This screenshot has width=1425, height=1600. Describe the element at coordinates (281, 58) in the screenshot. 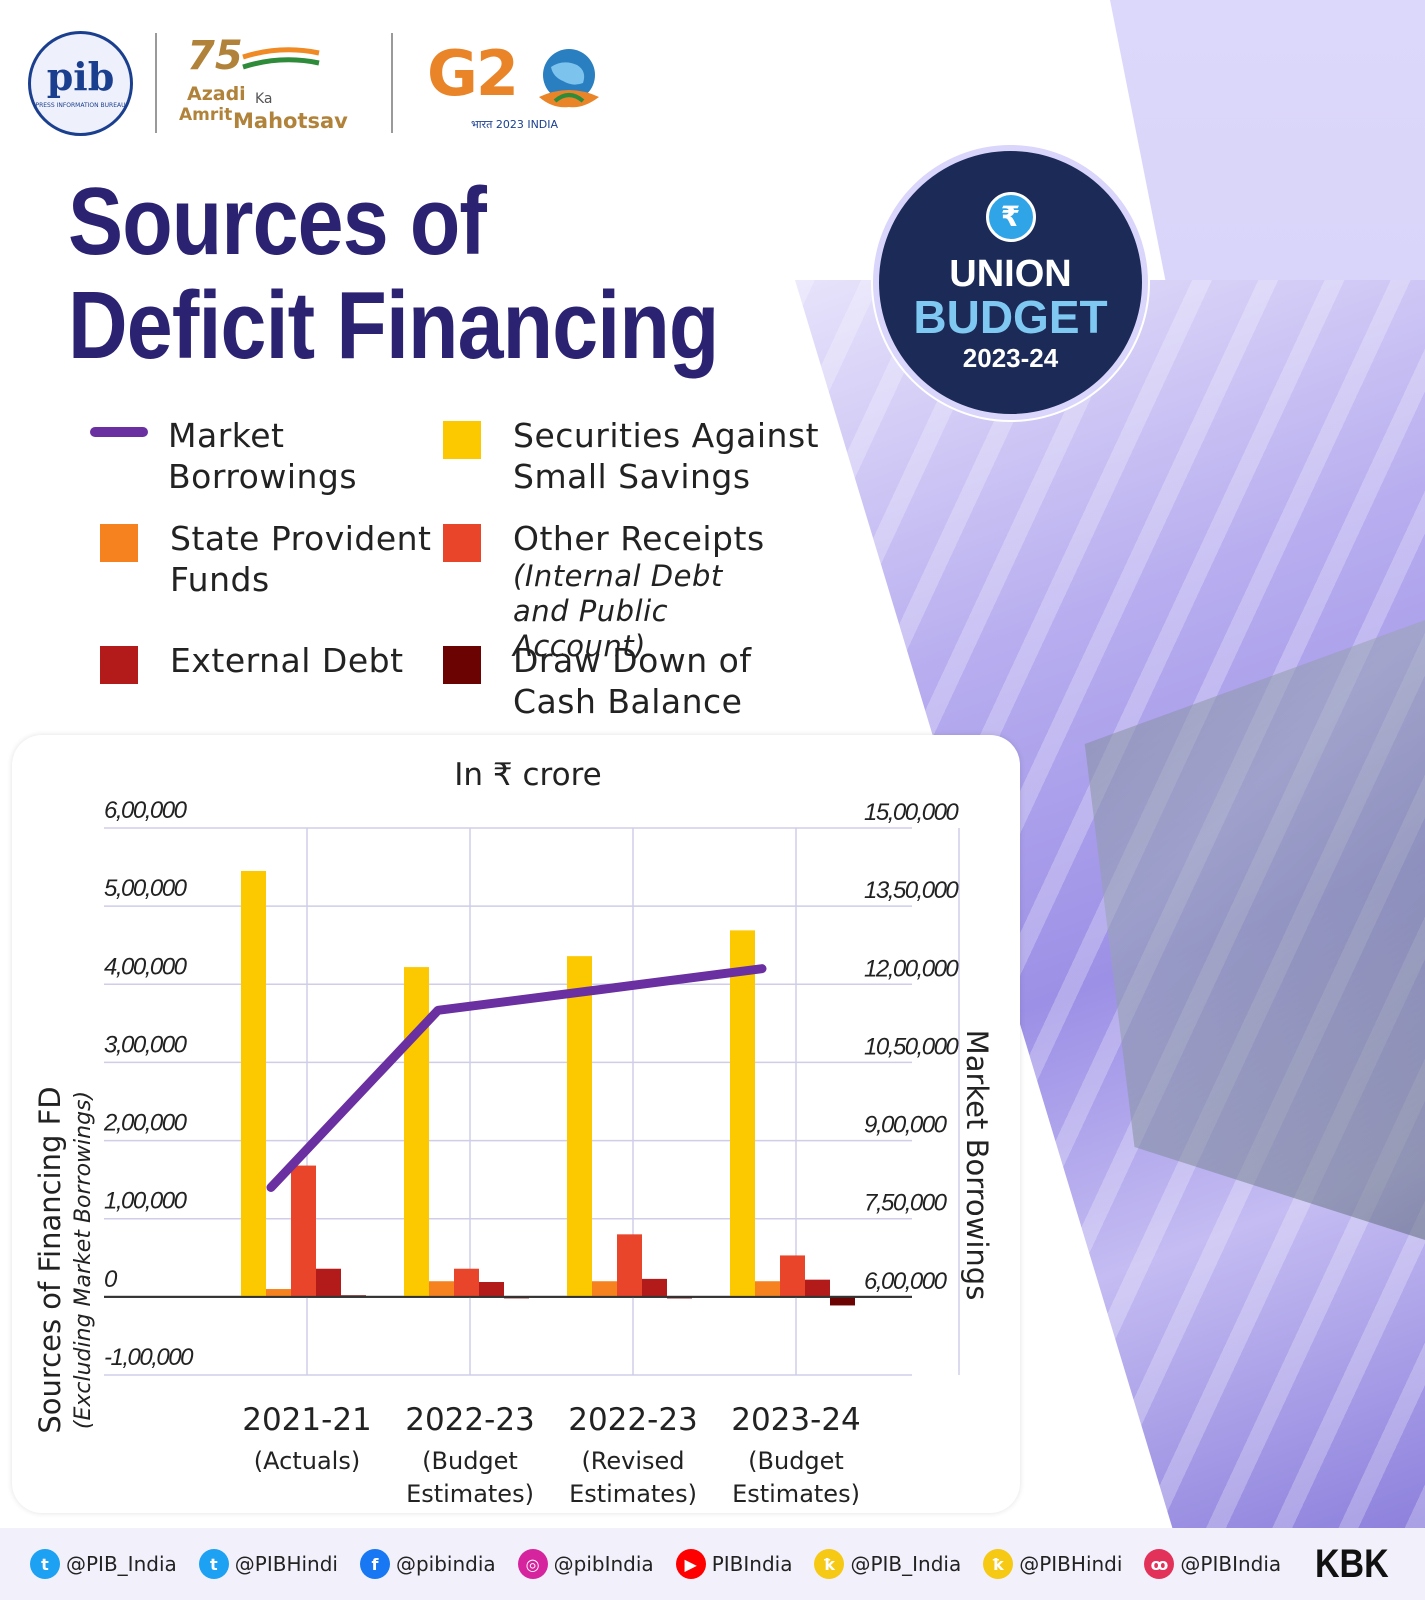

I see `flag-ribbon-icon` at that location.